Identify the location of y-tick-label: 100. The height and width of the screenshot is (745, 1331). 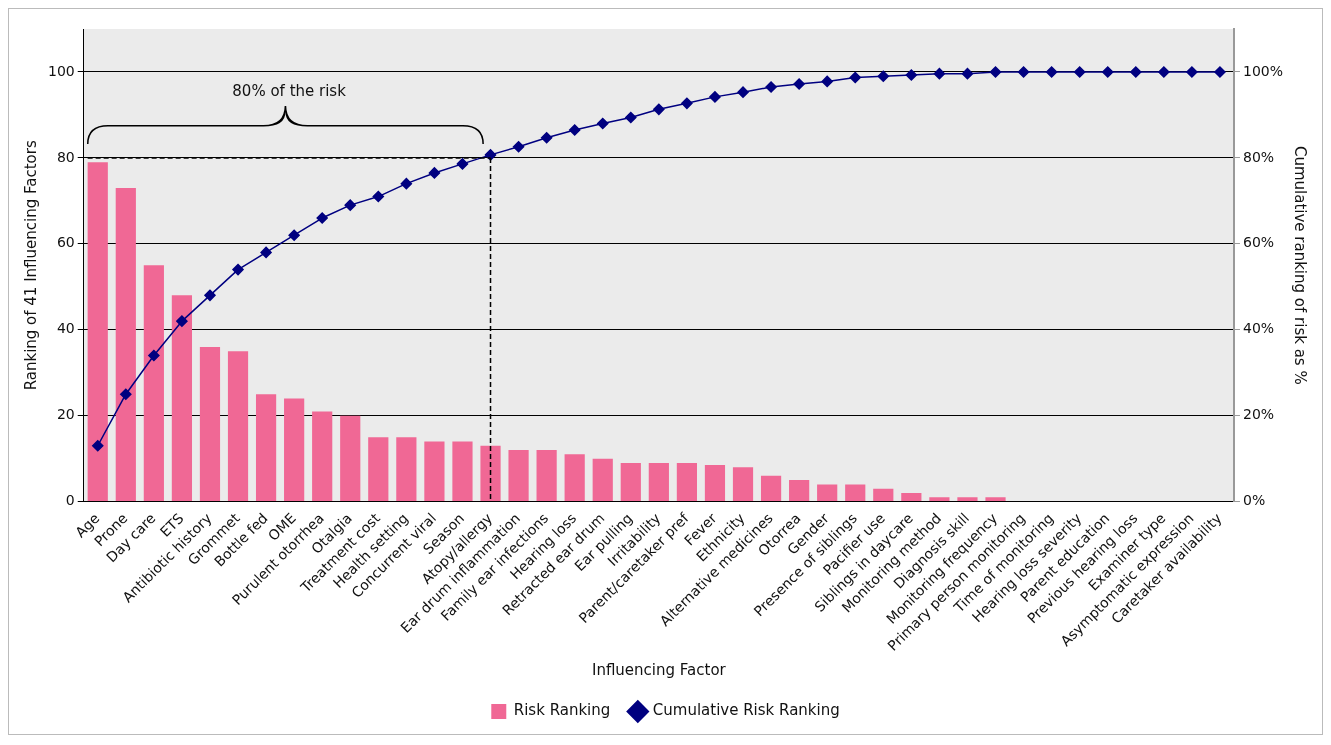
(61, 70).